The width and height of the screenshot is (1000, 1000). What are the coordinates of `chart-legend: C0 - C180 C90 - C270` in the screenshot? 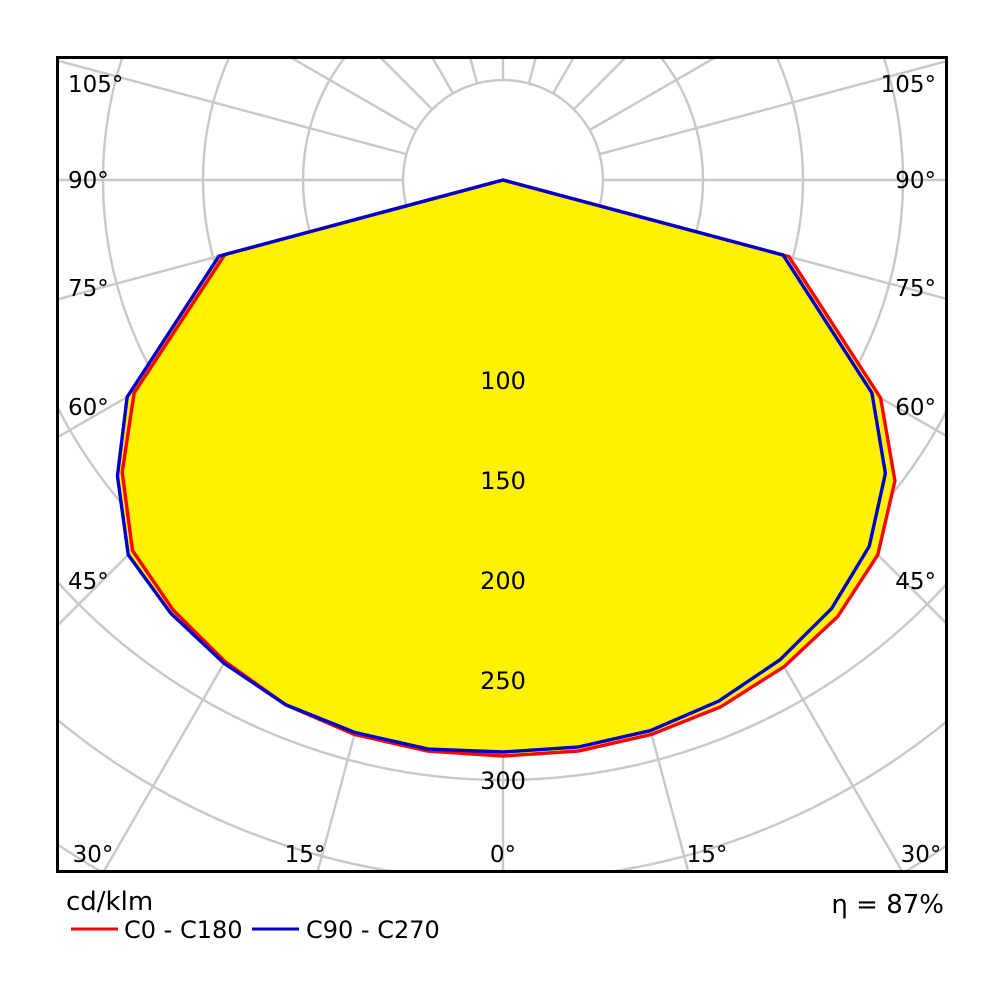 It's located at (255, 930).